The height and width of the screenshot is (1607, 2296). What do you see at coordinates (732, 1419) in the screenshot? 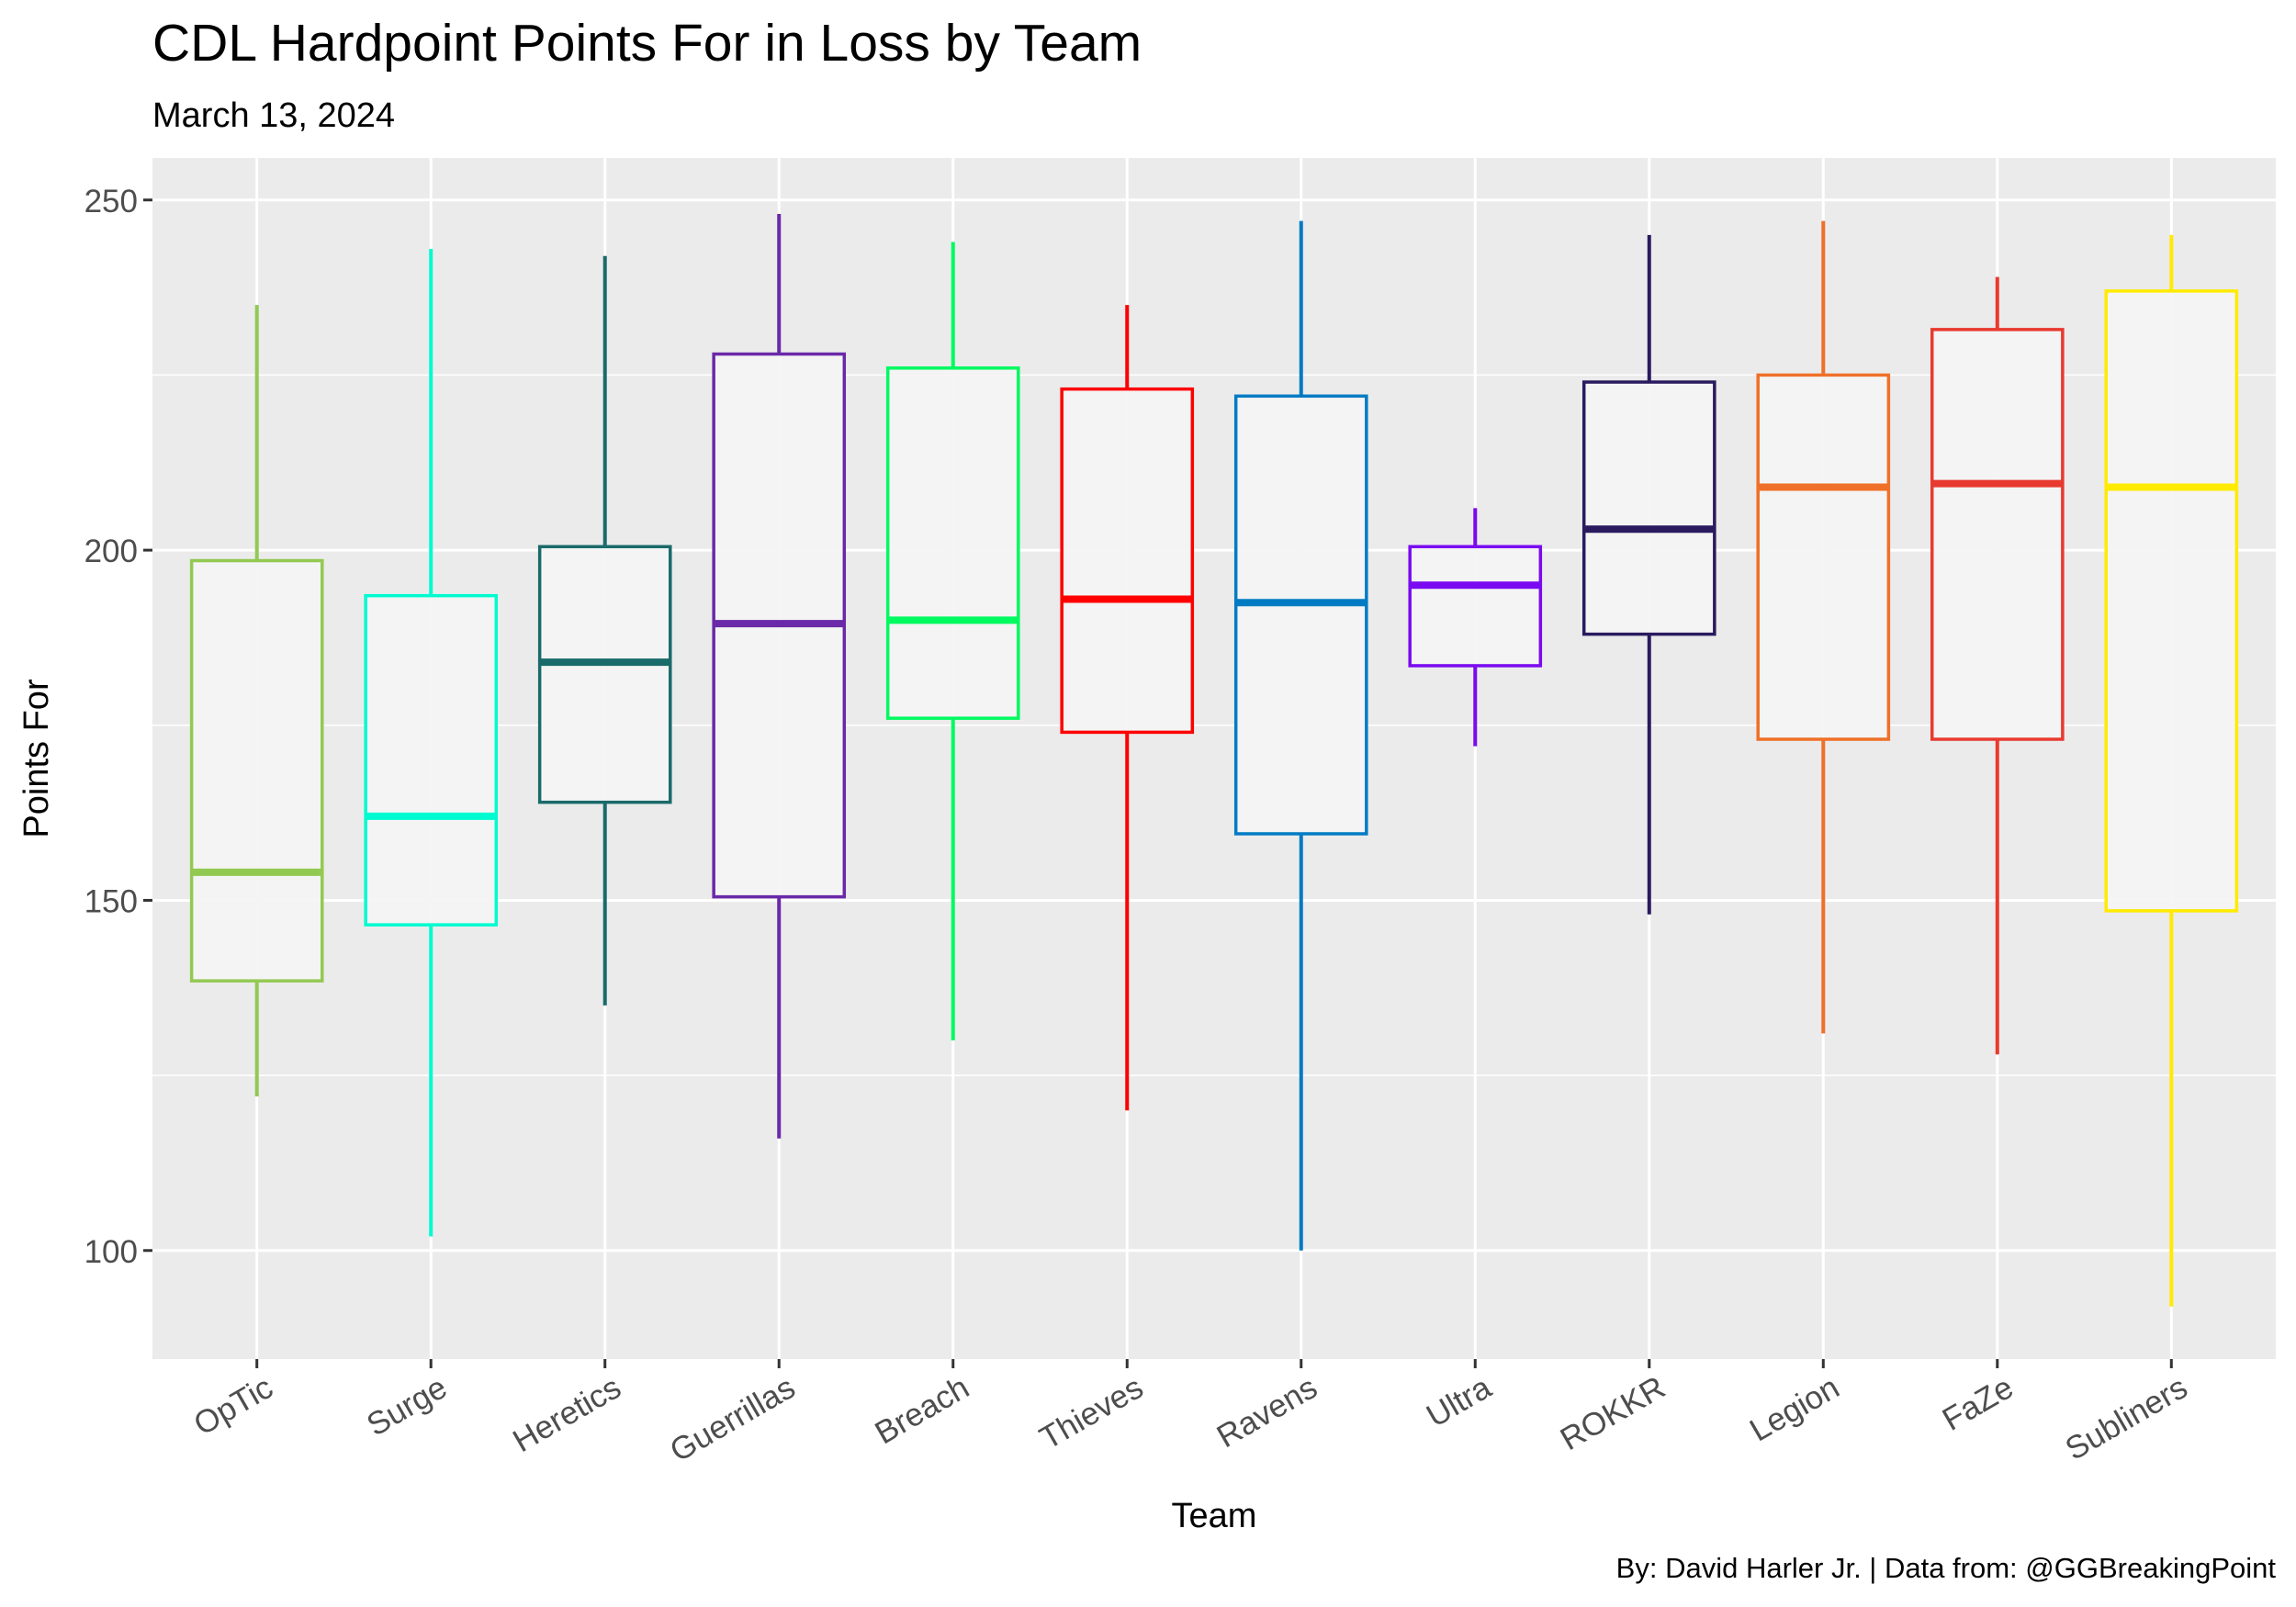
I see `x-tick-label: Guerrillas` at bounding box center [732, 1419].